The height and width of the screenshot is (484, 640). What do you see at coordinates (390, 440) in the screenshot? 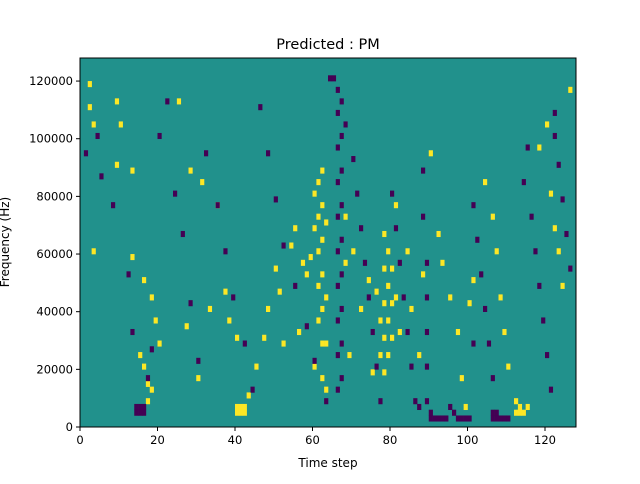
I see `x-tick-label: 80` at bounding box center [390, 440].